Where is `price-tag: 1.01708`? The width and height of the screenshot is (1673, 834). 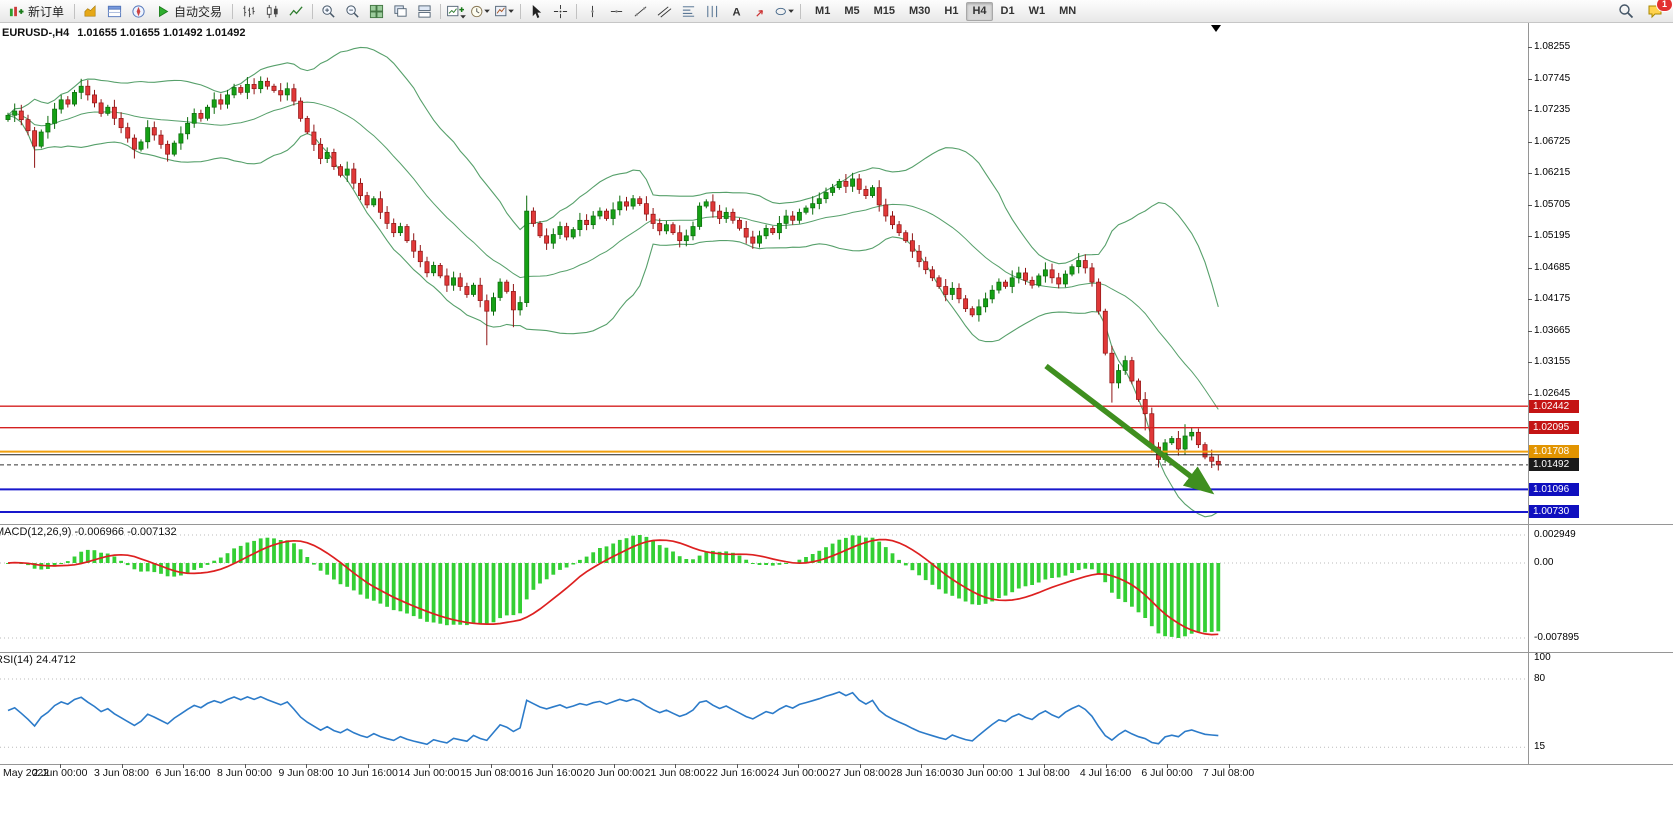
price-tag: 1.01708 is located at coordinates (1554, 452).